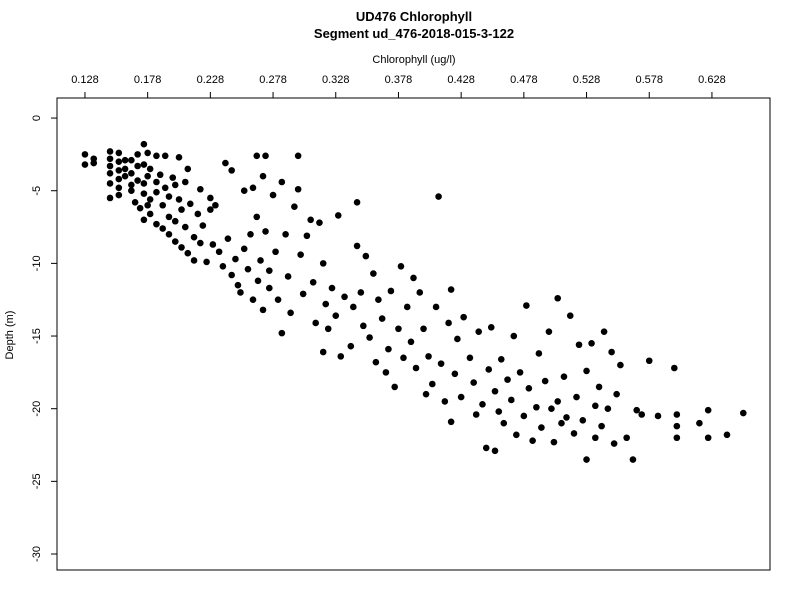 This screenshot has width=800, height=600. I want to click on y-tick-label: -20, so click(37, 409).